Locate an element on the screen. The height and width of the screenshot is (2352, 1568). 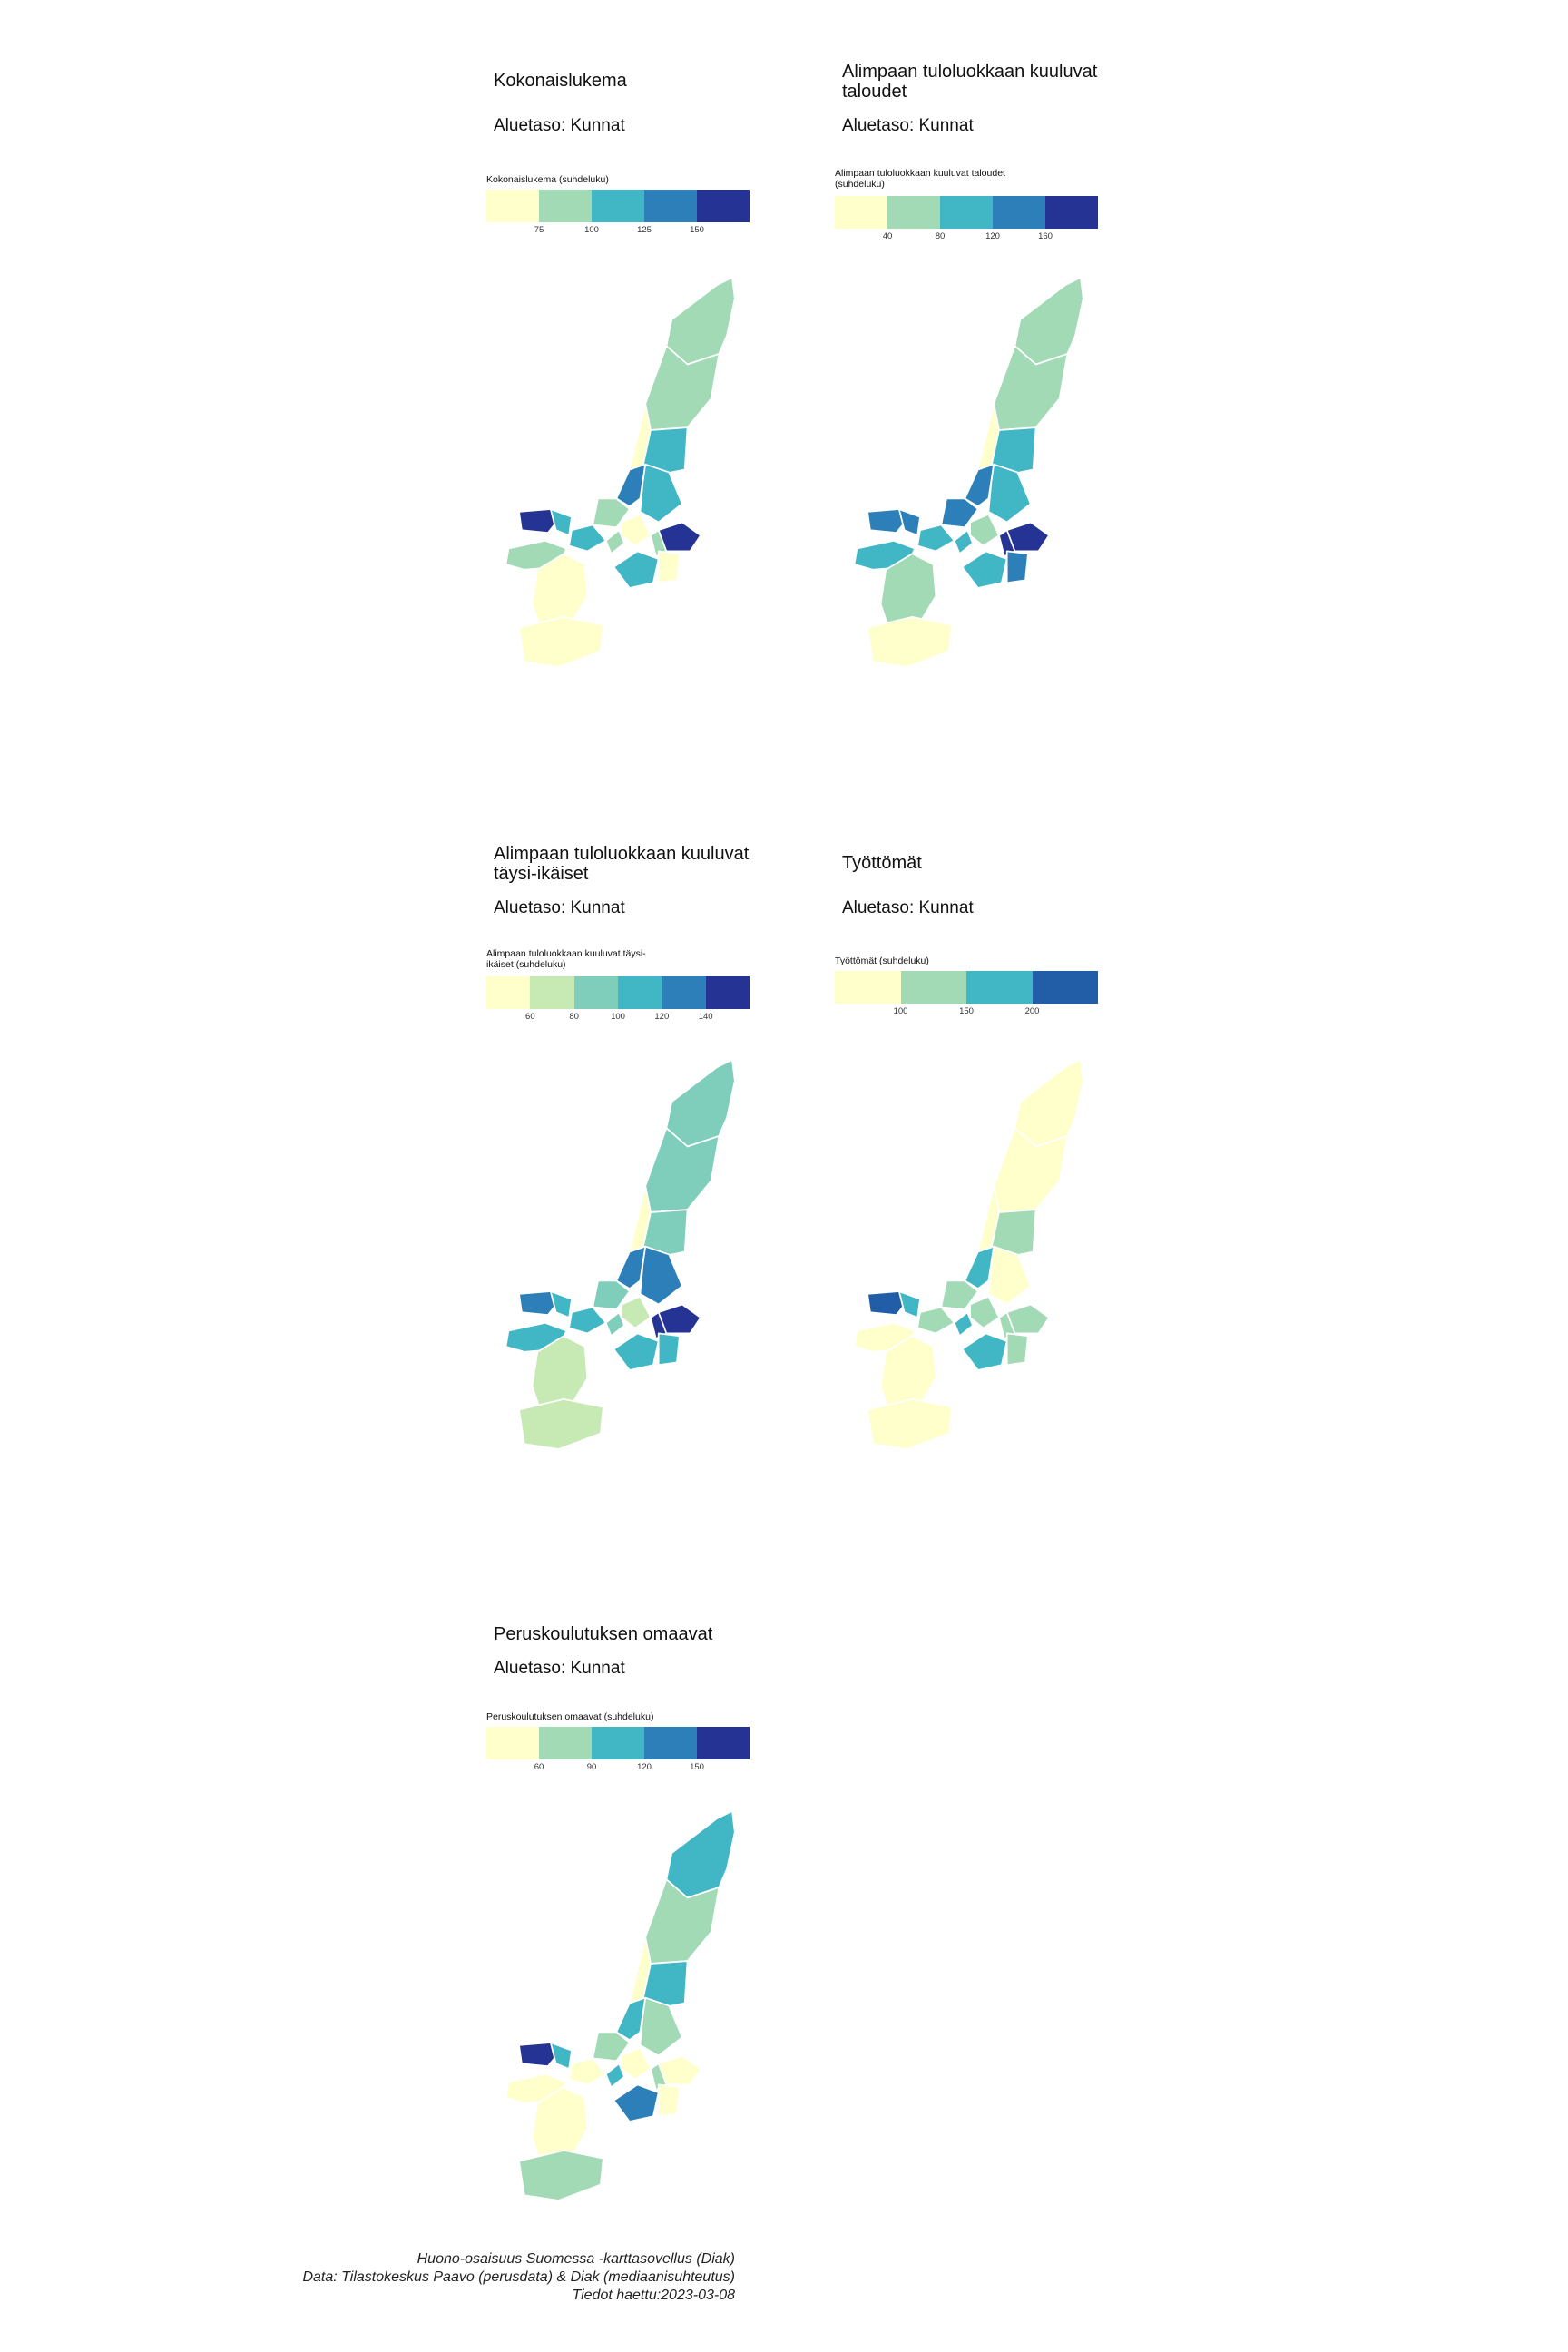
panel-title: Työttömät is located at coordinates (882, 863).